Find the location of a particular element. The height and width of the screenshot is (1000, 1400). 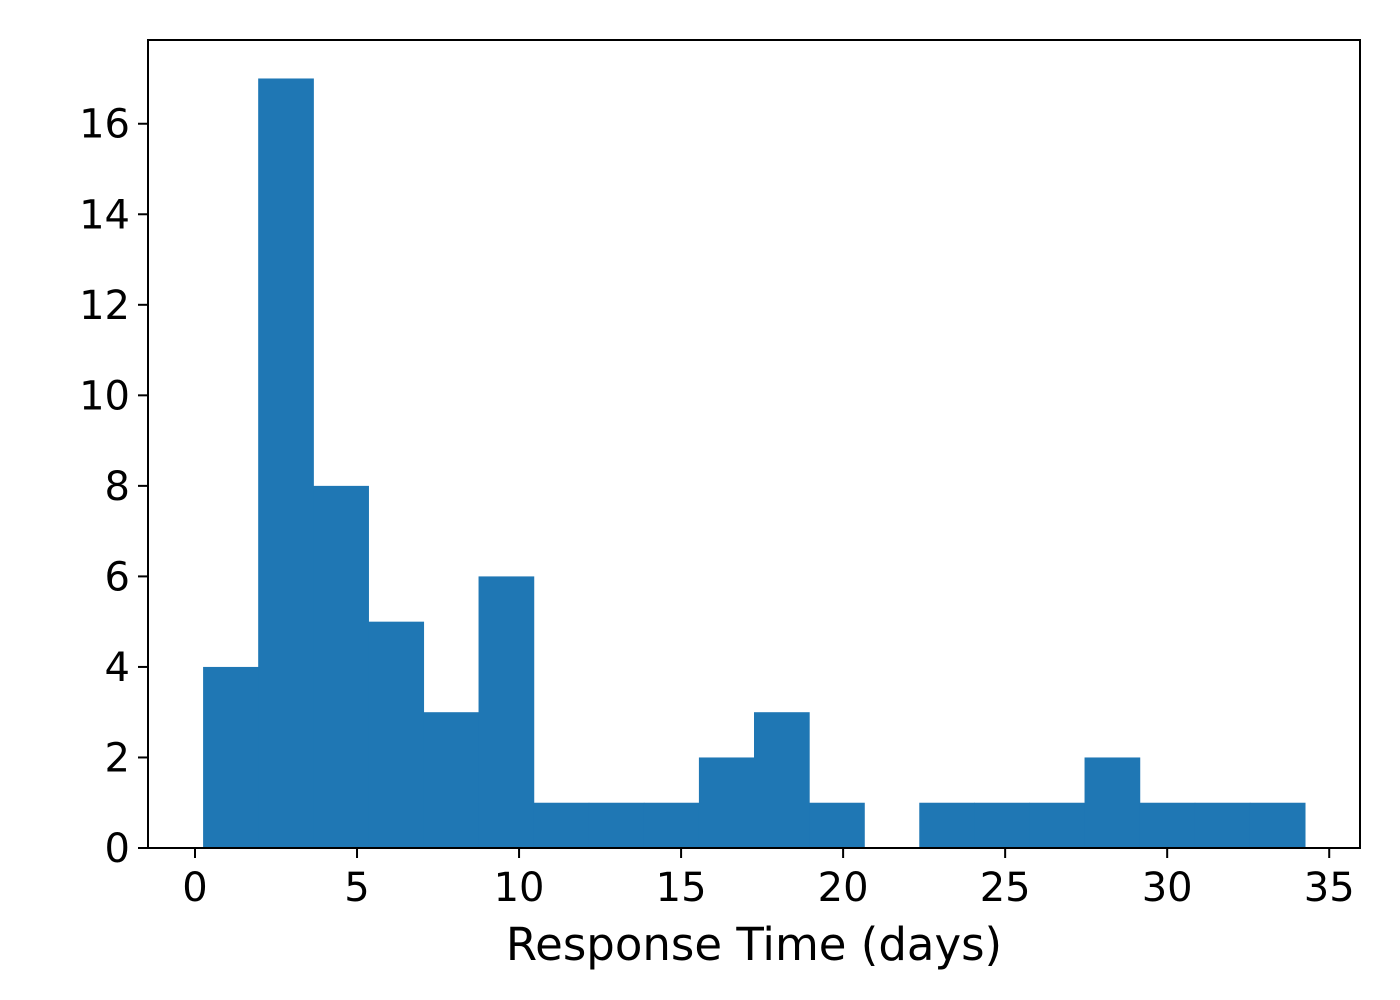

x-tick-label: 15 is located at coordinates (681, 888).